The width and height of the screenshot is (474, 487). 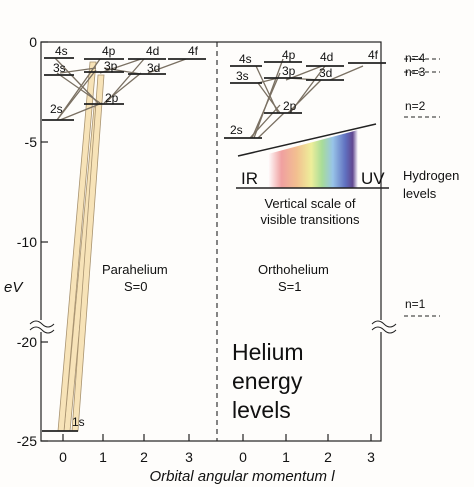 I want to click on para-title-group: Parahelium S=0, so click(x=135, y=278).